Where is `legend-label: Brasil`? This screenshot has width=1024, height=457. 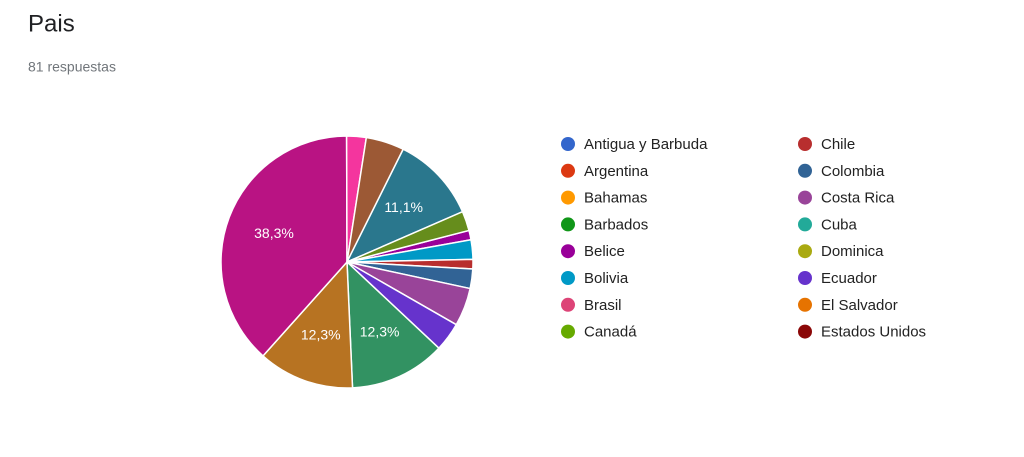 legend-label: Brasil is located at coordinates (603, 305).